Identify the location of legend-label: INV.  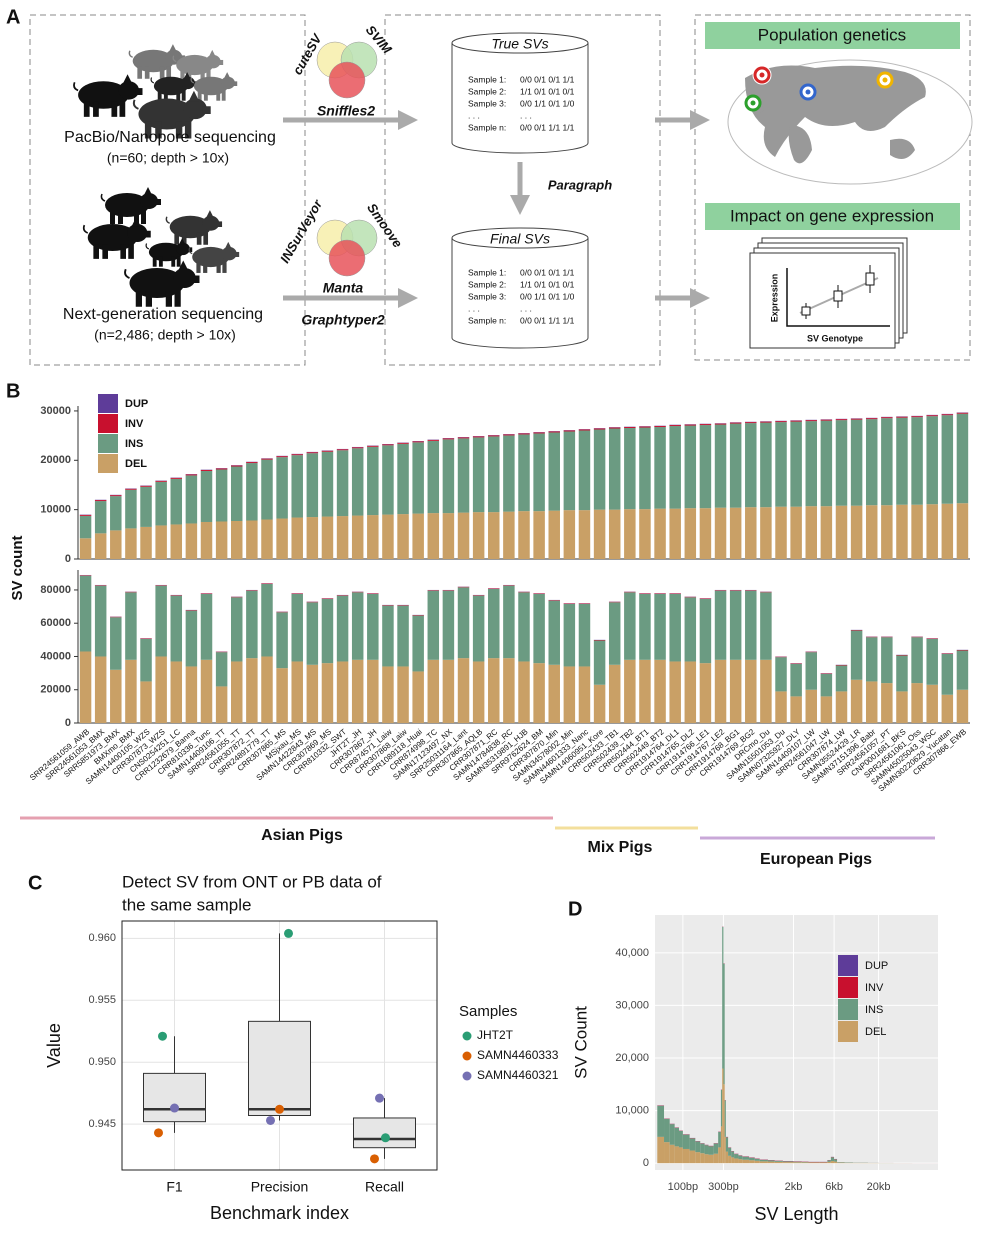
(134, 424).